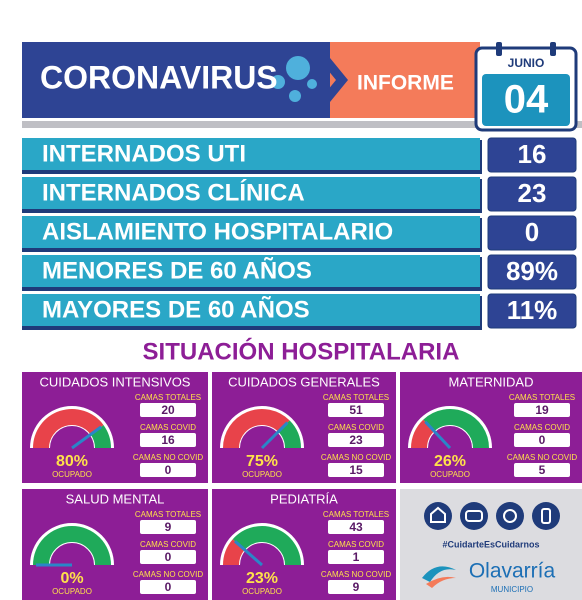  What do you see at coordinates (304, 381) in the screenshot?
I see `panel-title: CUIDADOS GENERALES` at bounding box center [304, 381].